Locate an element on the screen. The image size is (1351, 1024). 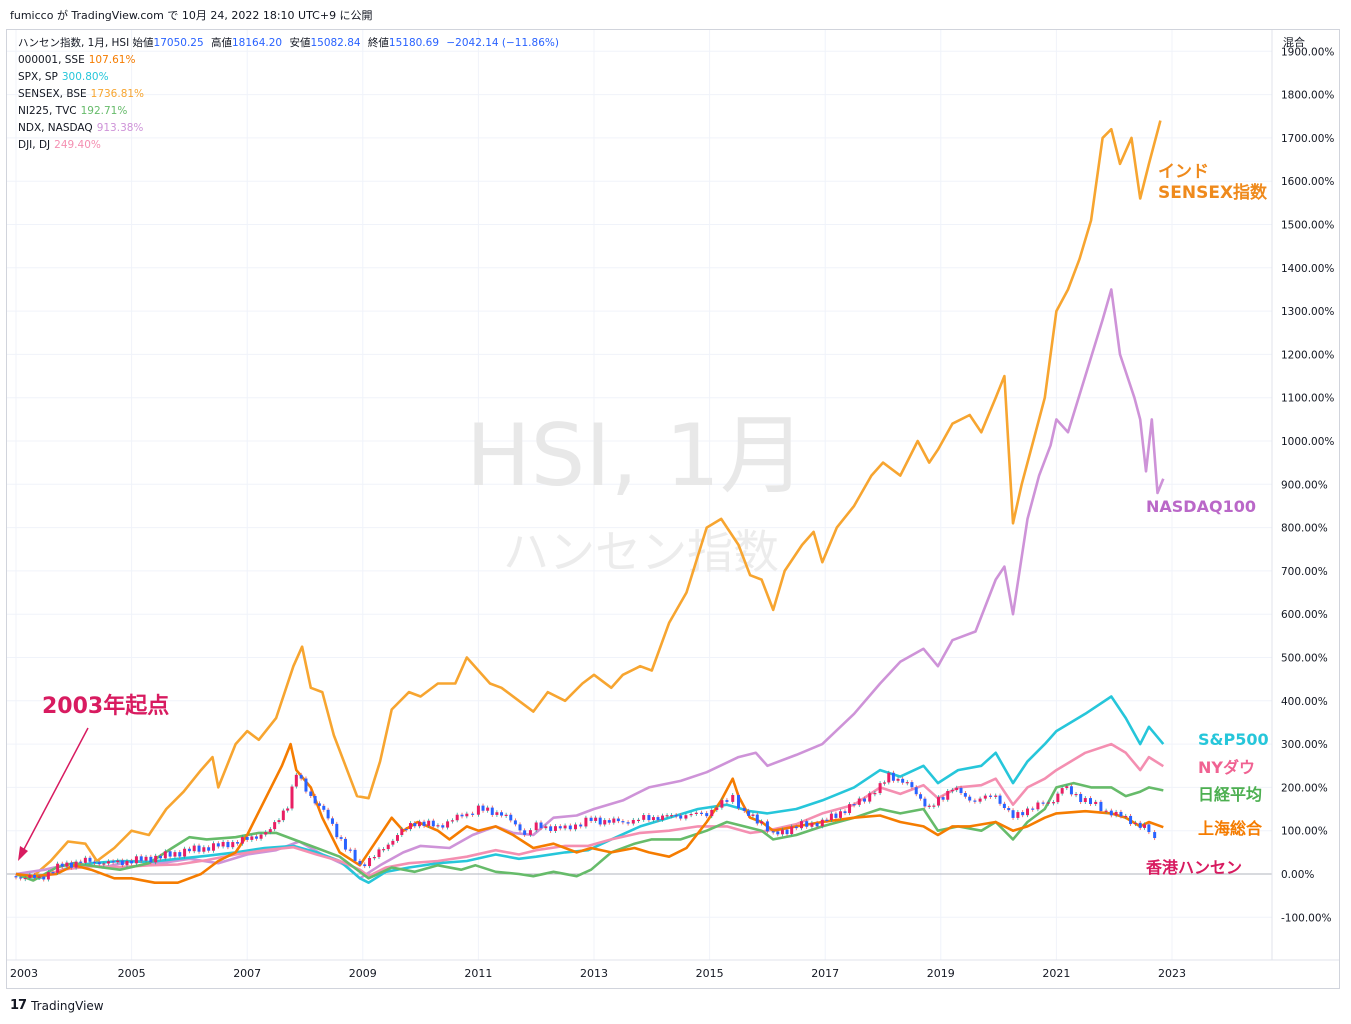
y-tick-label: 1400.00% is located at coordinates (1307, 269).